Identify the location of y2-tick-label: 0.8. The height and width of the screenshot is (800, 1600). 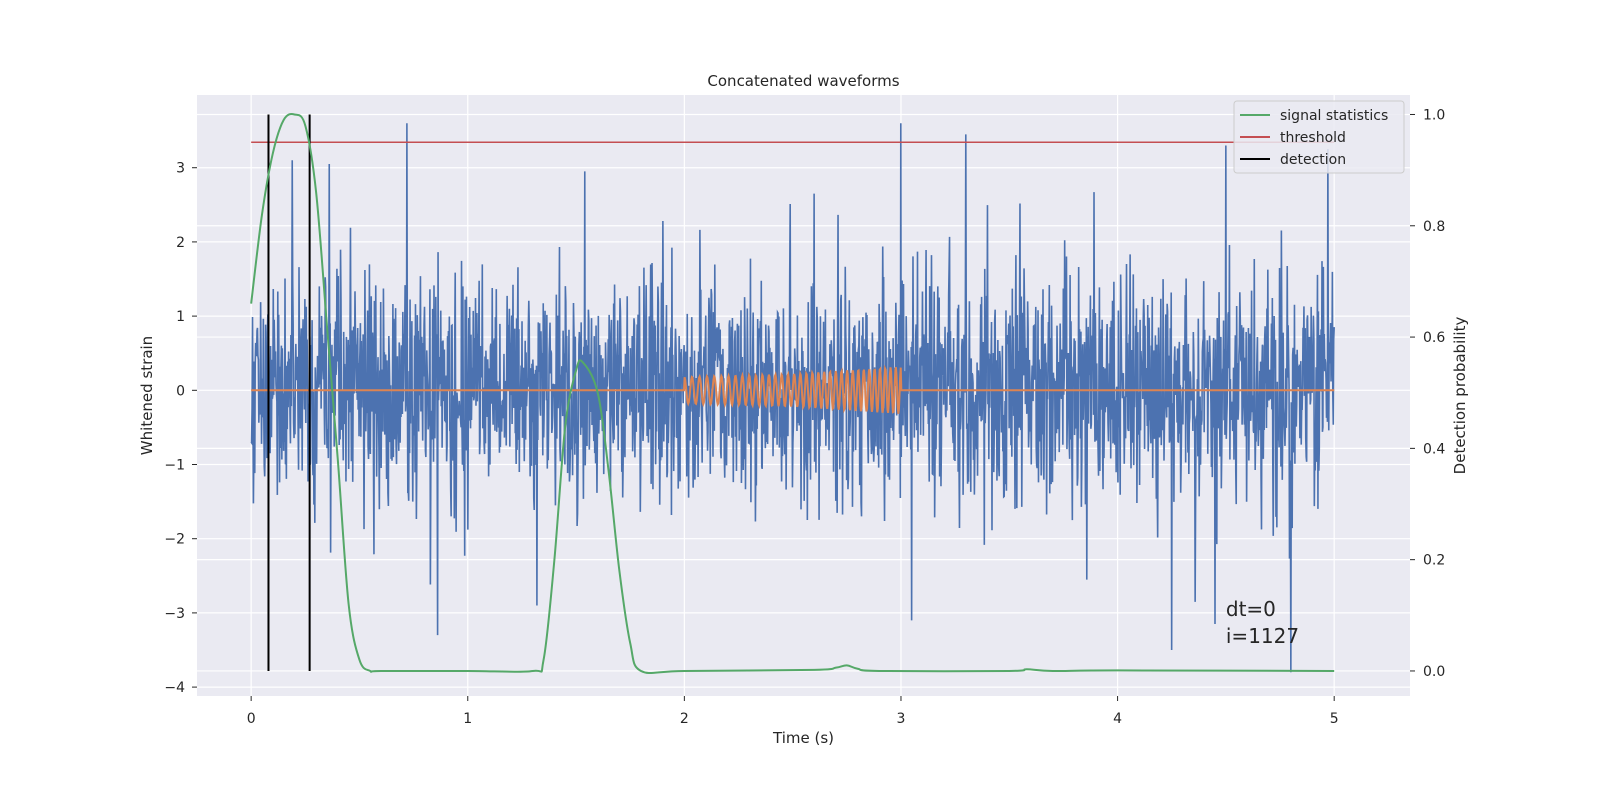
(1434, 227).